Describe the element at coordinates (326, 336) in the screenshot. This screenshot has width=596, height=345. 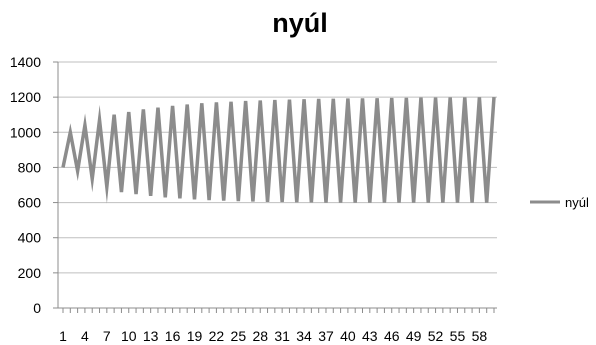
I see `x-tick-label: 37` at that location.